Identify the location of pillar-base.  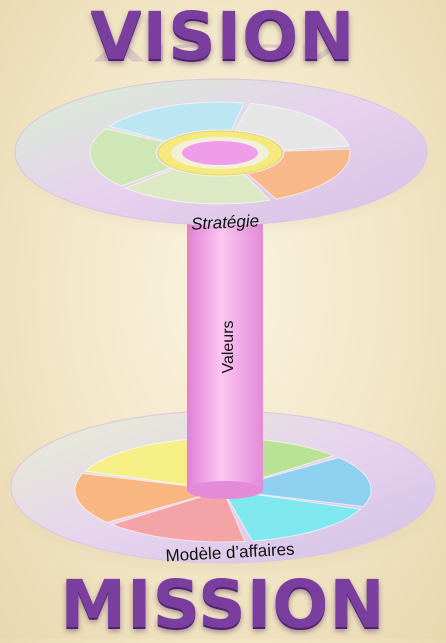
(225, 490).